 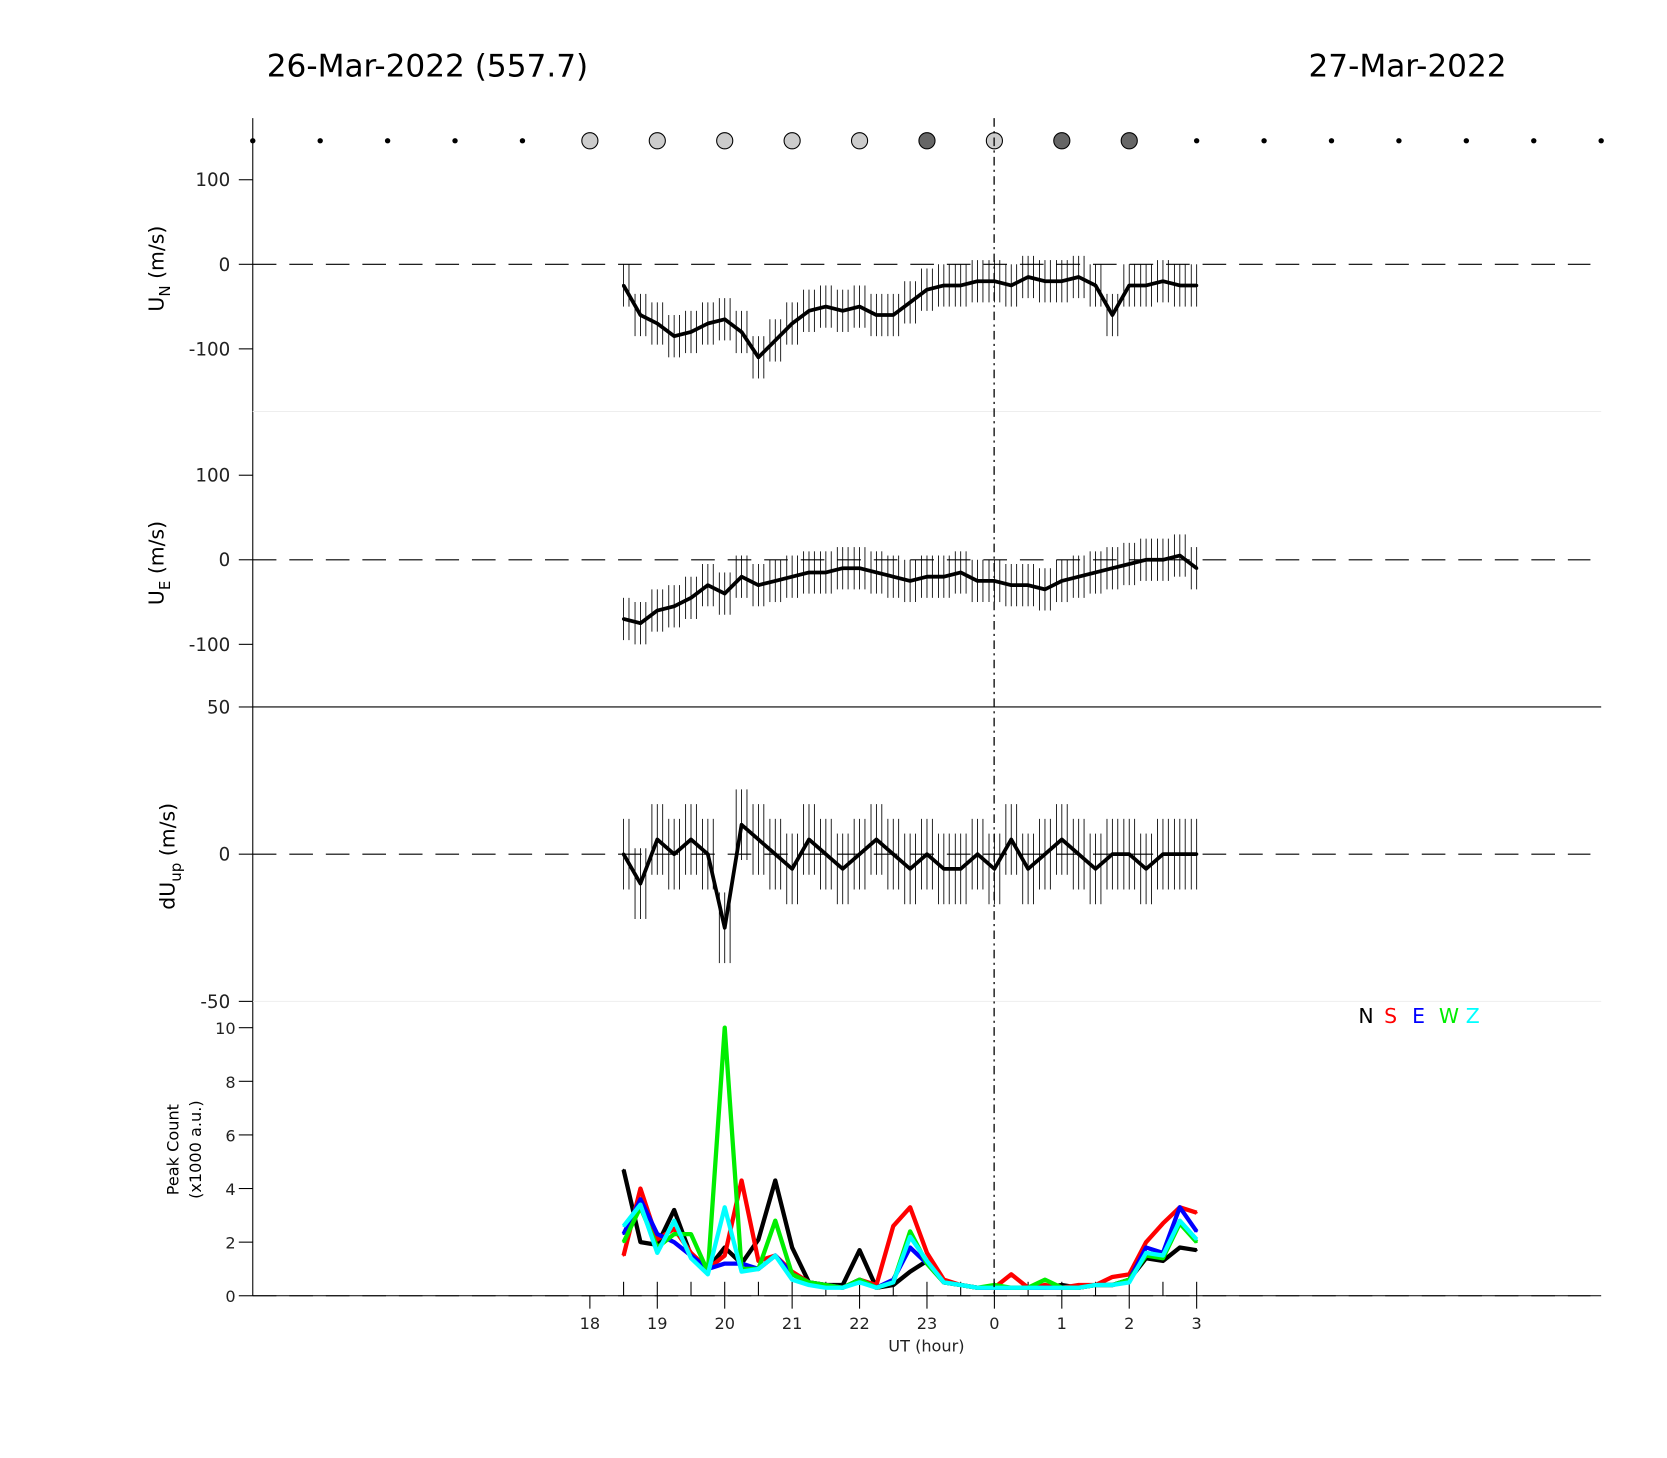 What do you see at coordinates (1390, 1016) in the screenshot?
I see `legend-S: S` at bounding box center [1390, 1016].